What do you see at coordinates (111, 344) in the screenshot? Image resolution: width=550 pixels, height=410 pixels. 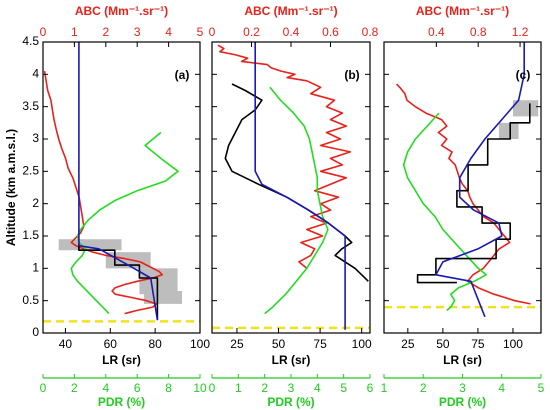 I see `bottom-tick-label: 60` at bounding box center [111, 344].